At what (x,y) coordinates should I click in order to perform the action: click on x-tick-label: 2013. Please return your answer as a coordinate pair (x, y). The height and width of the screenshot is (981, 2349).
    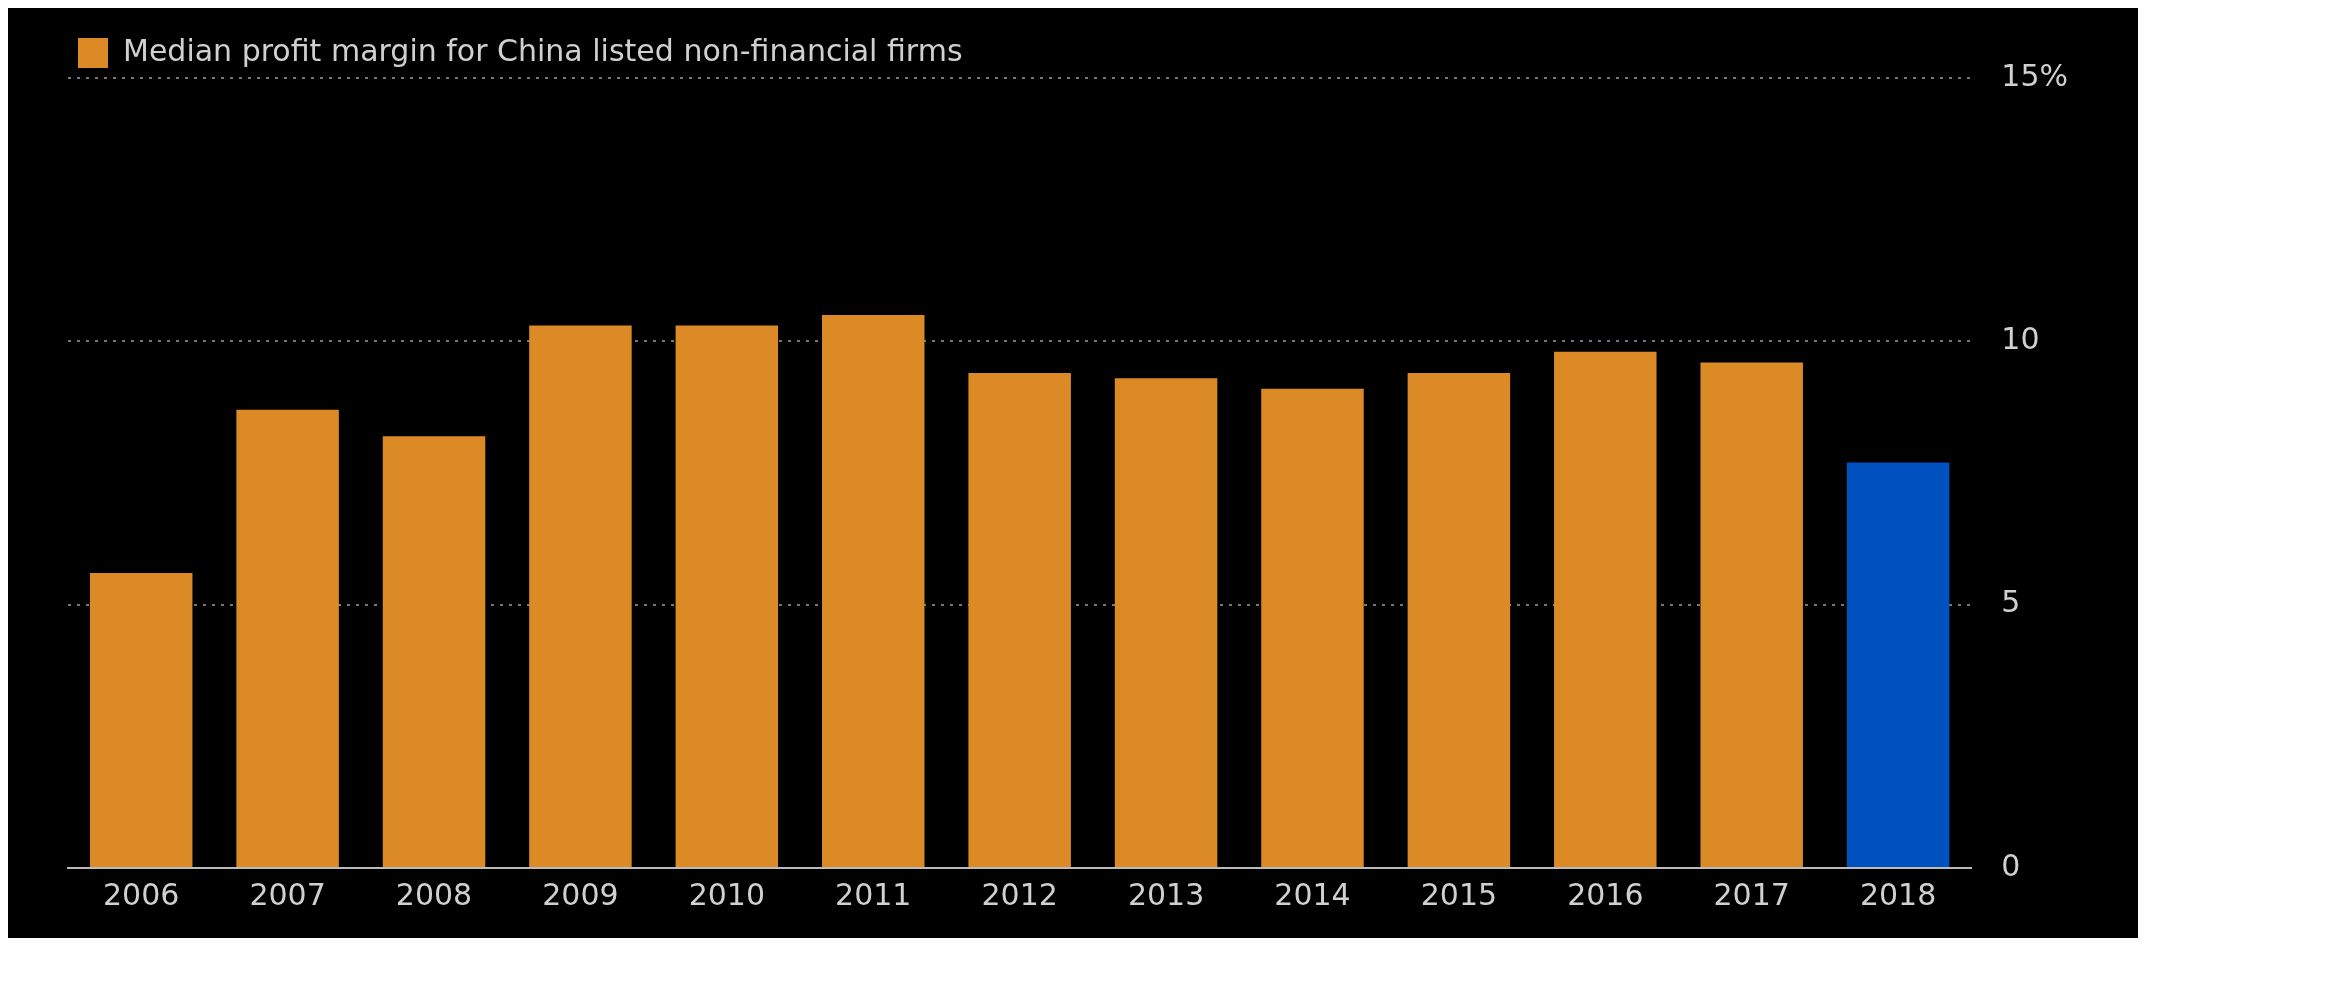
    Looking at the image, I should click on (1166, 894).